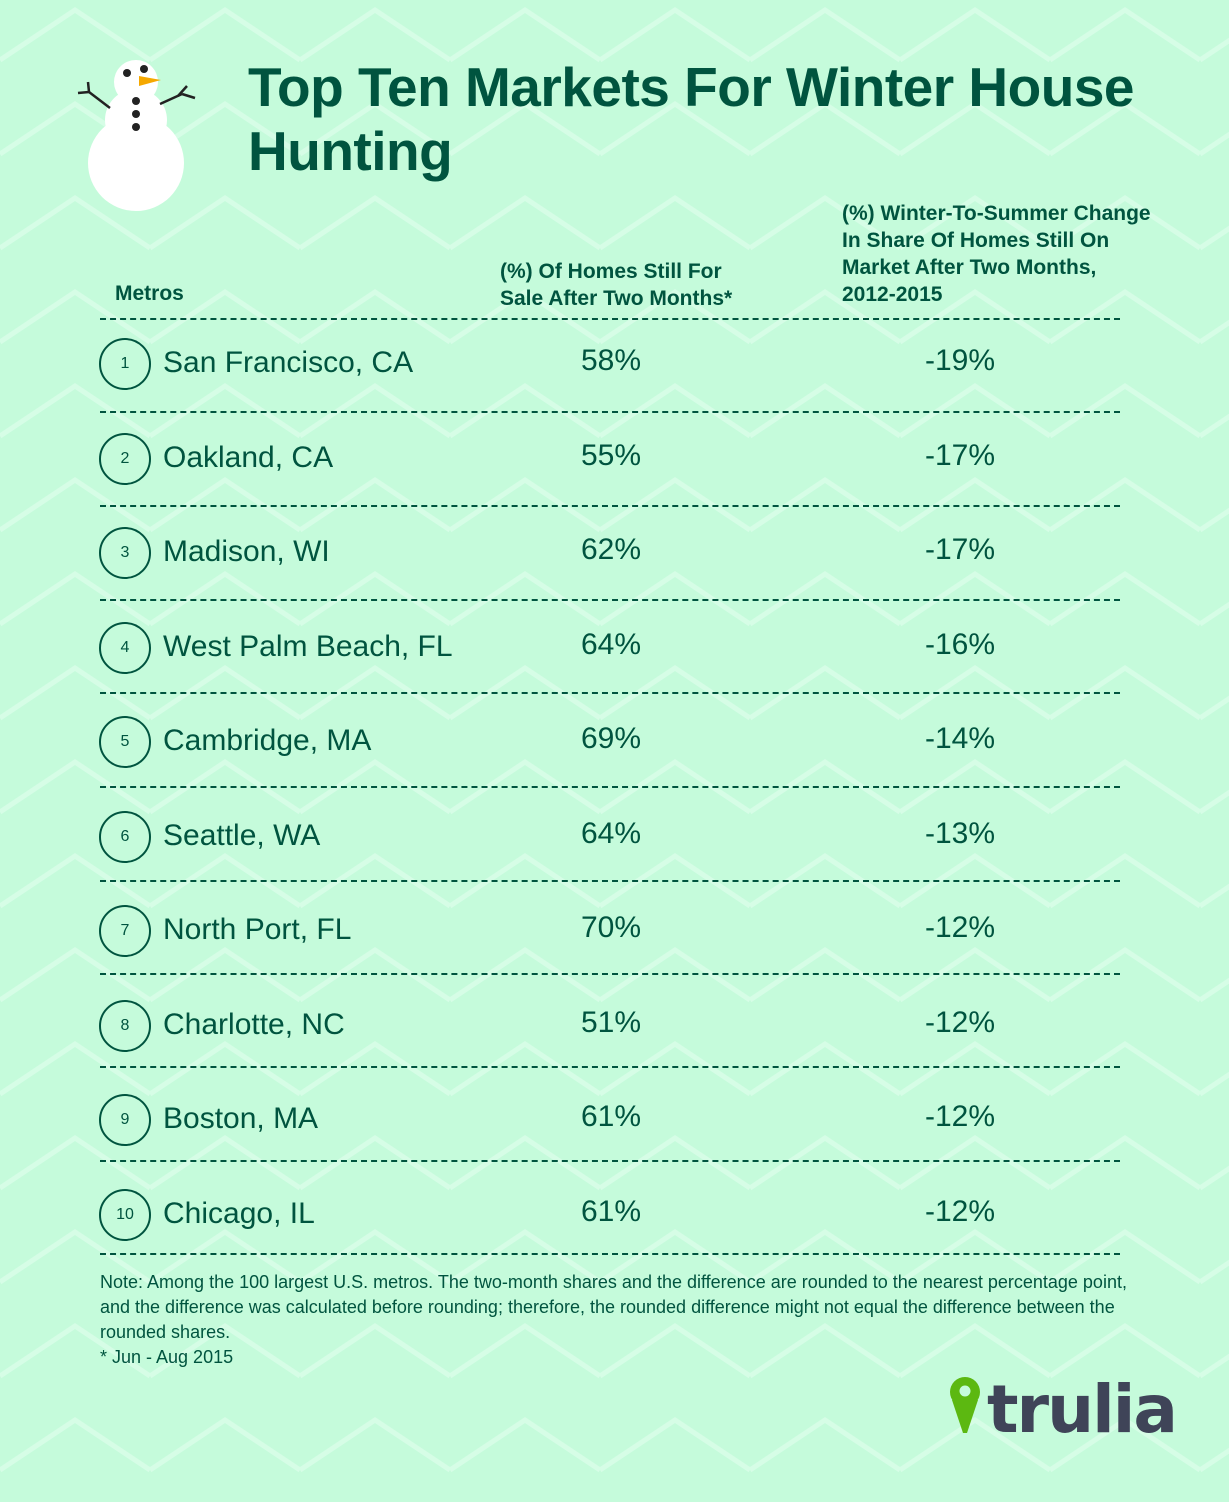 The image size is (1229, 1502). I want to click on rank-badge: 4, so click(125, 647).